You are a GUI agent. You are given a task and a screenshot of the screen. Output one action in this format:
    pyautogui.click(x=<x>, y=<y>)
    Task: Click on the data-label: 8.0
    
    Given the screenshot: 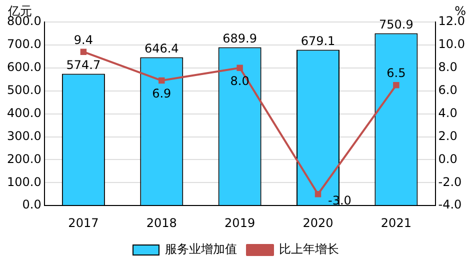 What is the action you would take?
    pyautogui.click(x=240, y=81)
    